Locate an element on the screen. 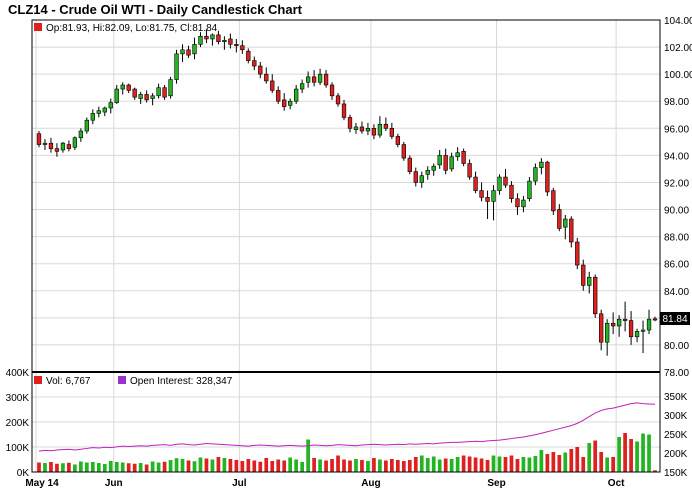 The width and height of the screenshot is (692, 490). price-tick-label: 98.00 is located at coordinates (676, 102).